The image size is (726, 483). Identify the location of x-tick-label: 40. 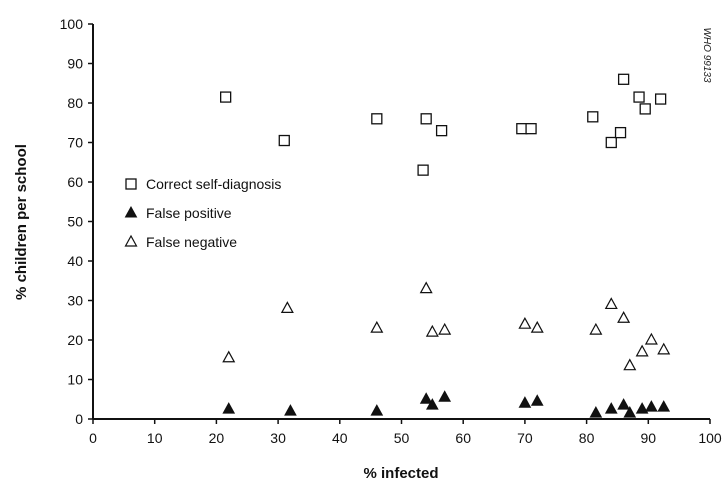
(340, 438).